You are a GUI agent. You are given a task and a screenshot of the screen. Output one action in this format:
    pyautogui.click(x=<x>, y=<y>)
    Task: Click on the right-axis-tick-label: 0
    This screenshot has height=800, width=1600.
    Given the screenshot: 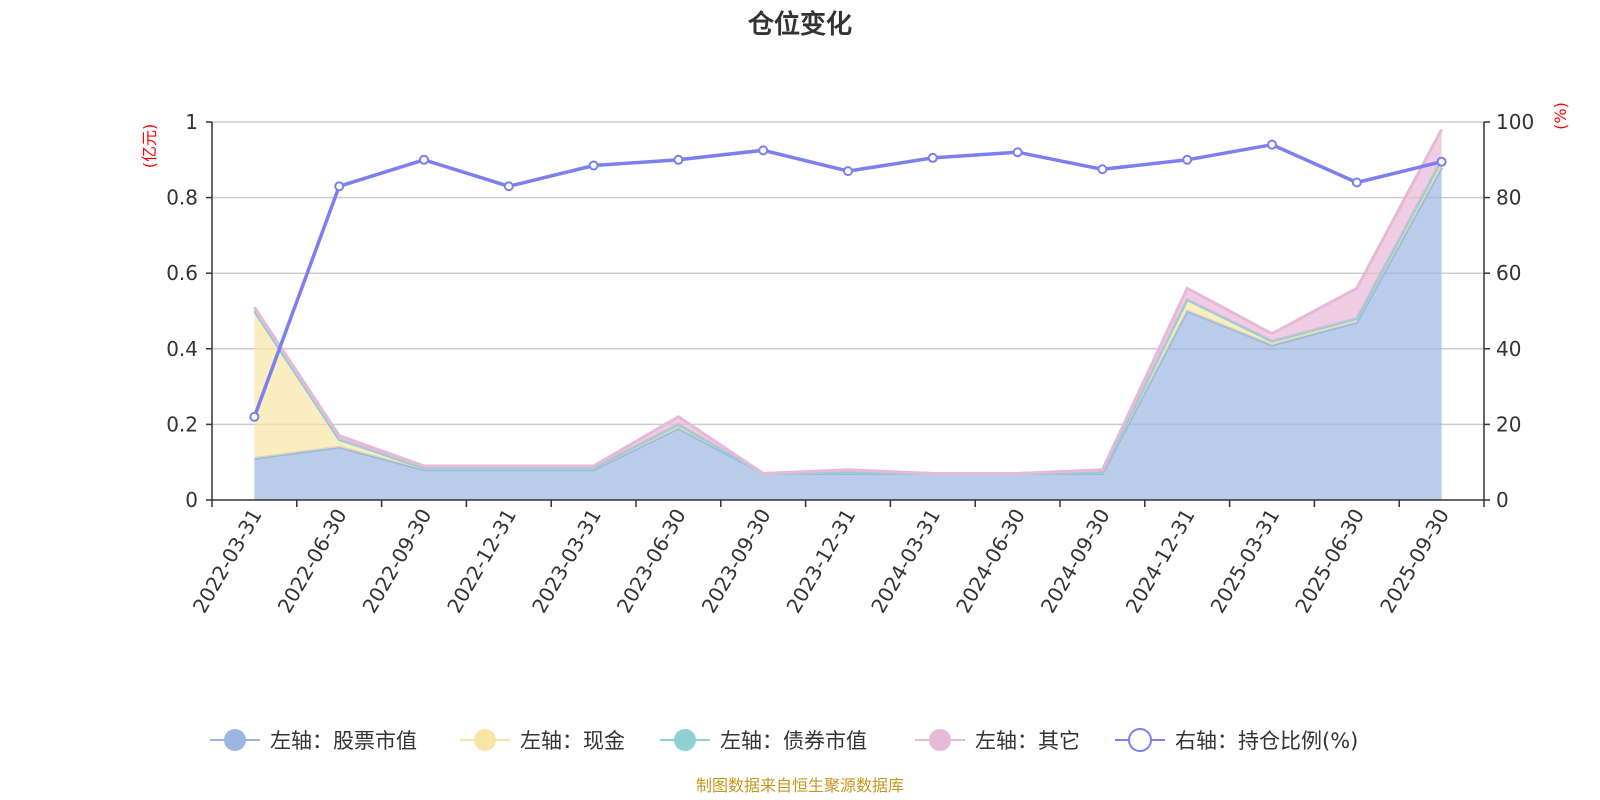 What is the action you would take?
    pyautogui.click(x=1502, y=500)
    